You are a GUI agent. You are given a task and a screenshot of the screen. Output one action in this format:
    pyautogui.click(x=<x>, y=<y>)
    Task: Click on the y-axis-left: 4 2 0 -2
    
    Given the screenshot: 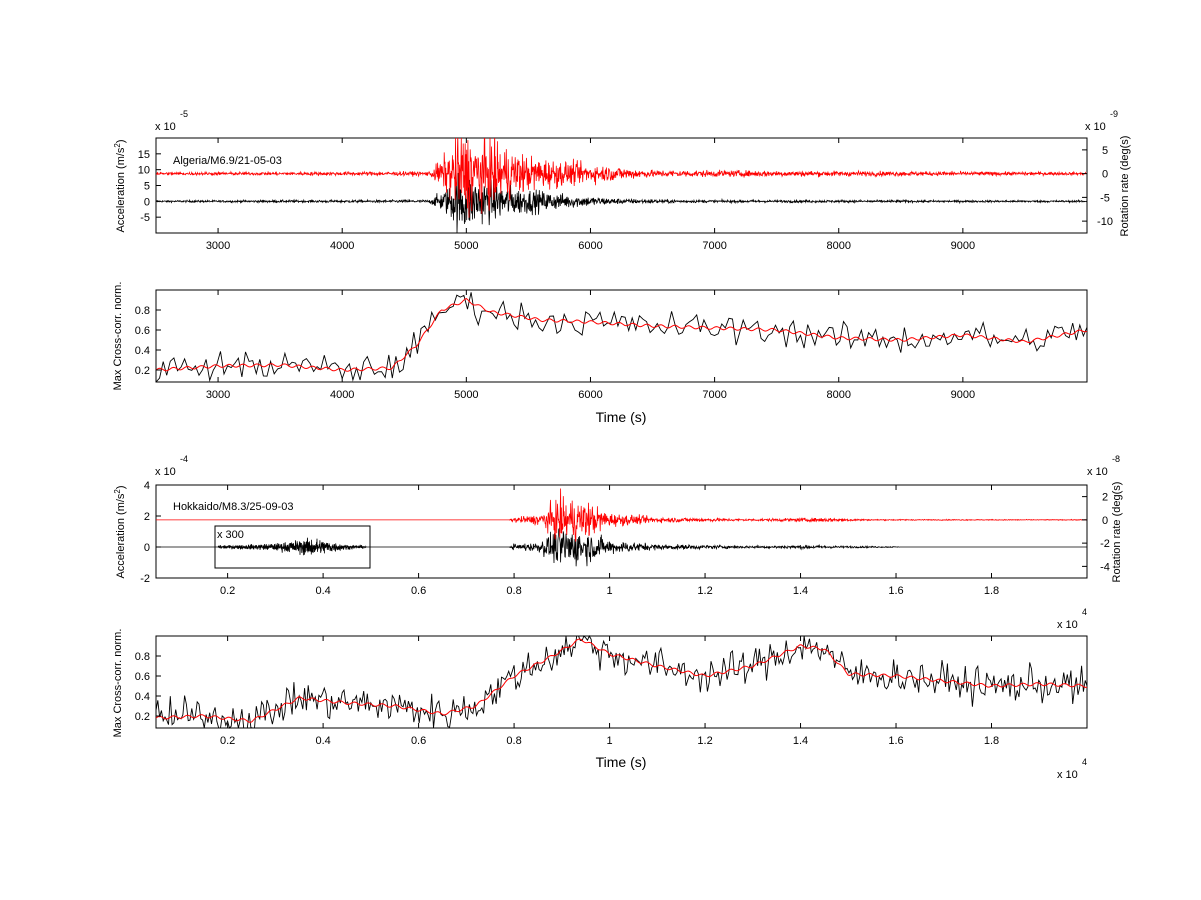 What is the action you would take?
    pyautogui.click(x=150, y=532)
    